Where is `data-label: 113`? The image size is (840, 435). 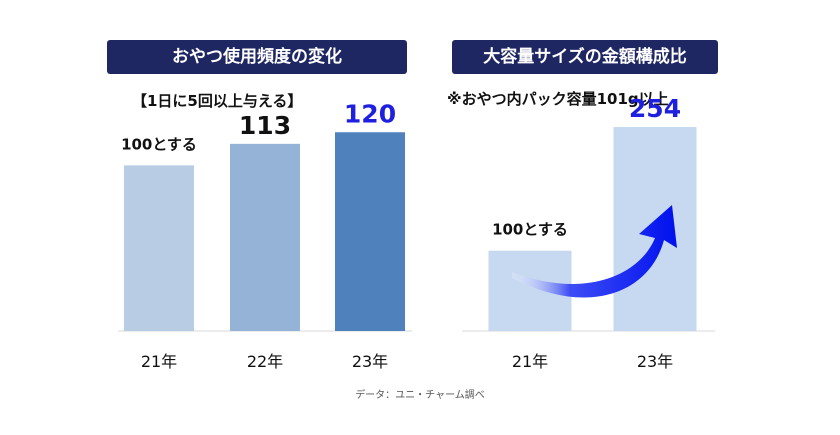 data-label: 113 is located at coordinates (265, 125).